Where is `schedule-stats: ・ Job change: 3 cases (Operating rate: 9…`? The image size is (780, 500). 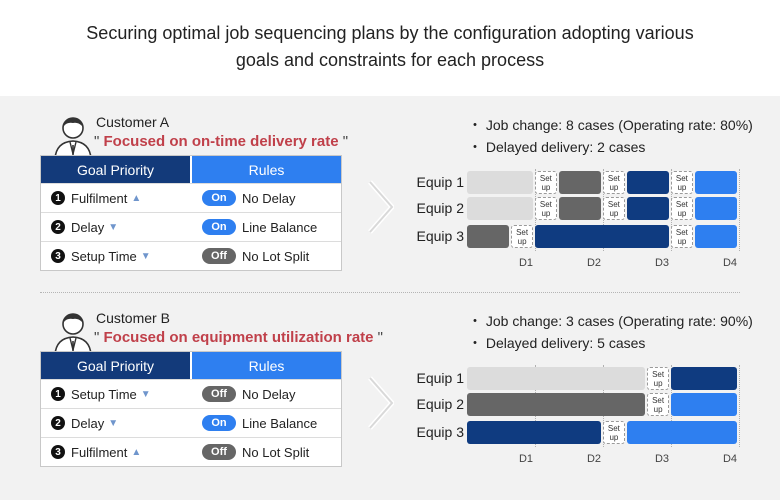 schedule-stats: ・ Job change: 3 cases (Operating rate: 9… is located at coordinates (610, 332).